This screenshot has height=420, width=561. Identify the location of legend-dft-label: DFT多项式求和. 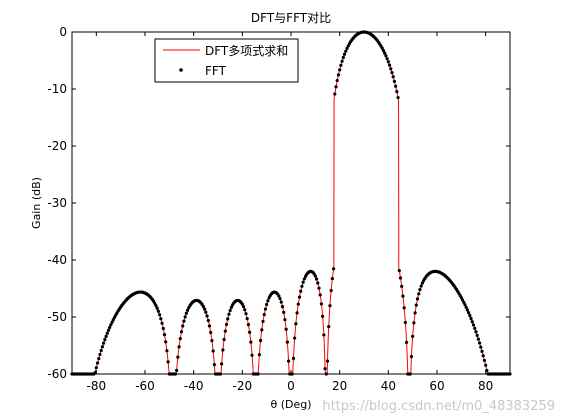
(246, 51).